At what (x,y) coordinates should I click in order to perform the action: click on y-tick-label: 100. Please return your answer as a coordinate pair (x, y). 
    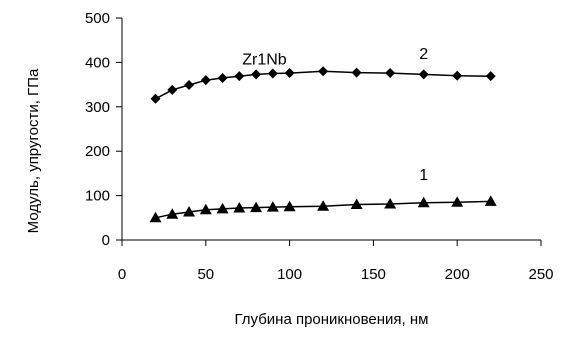
    Looking at the image, I should click on (97, 196).